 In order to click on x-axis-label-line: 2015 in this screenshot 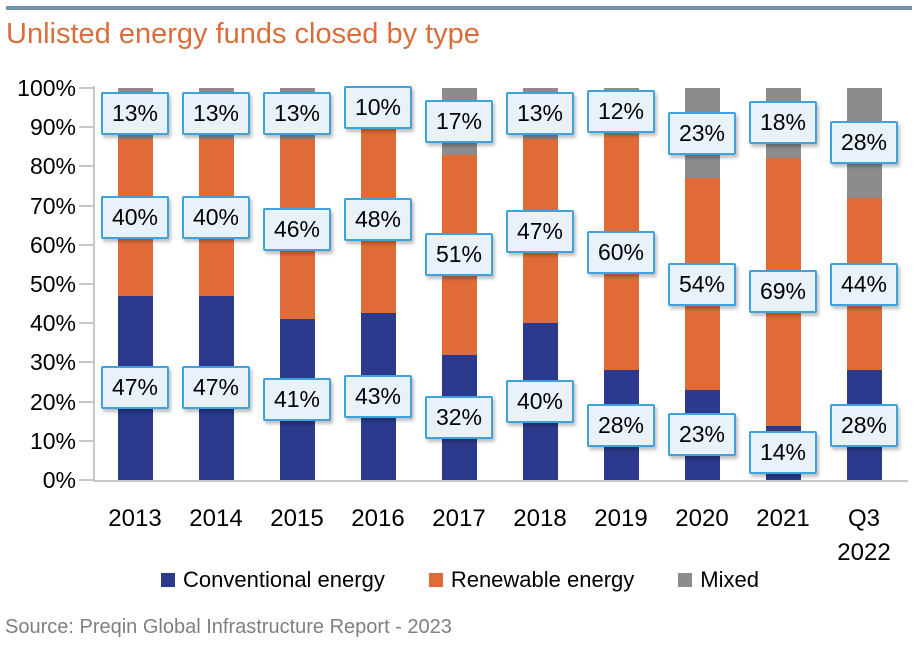, I will do `click(297, 518)`.